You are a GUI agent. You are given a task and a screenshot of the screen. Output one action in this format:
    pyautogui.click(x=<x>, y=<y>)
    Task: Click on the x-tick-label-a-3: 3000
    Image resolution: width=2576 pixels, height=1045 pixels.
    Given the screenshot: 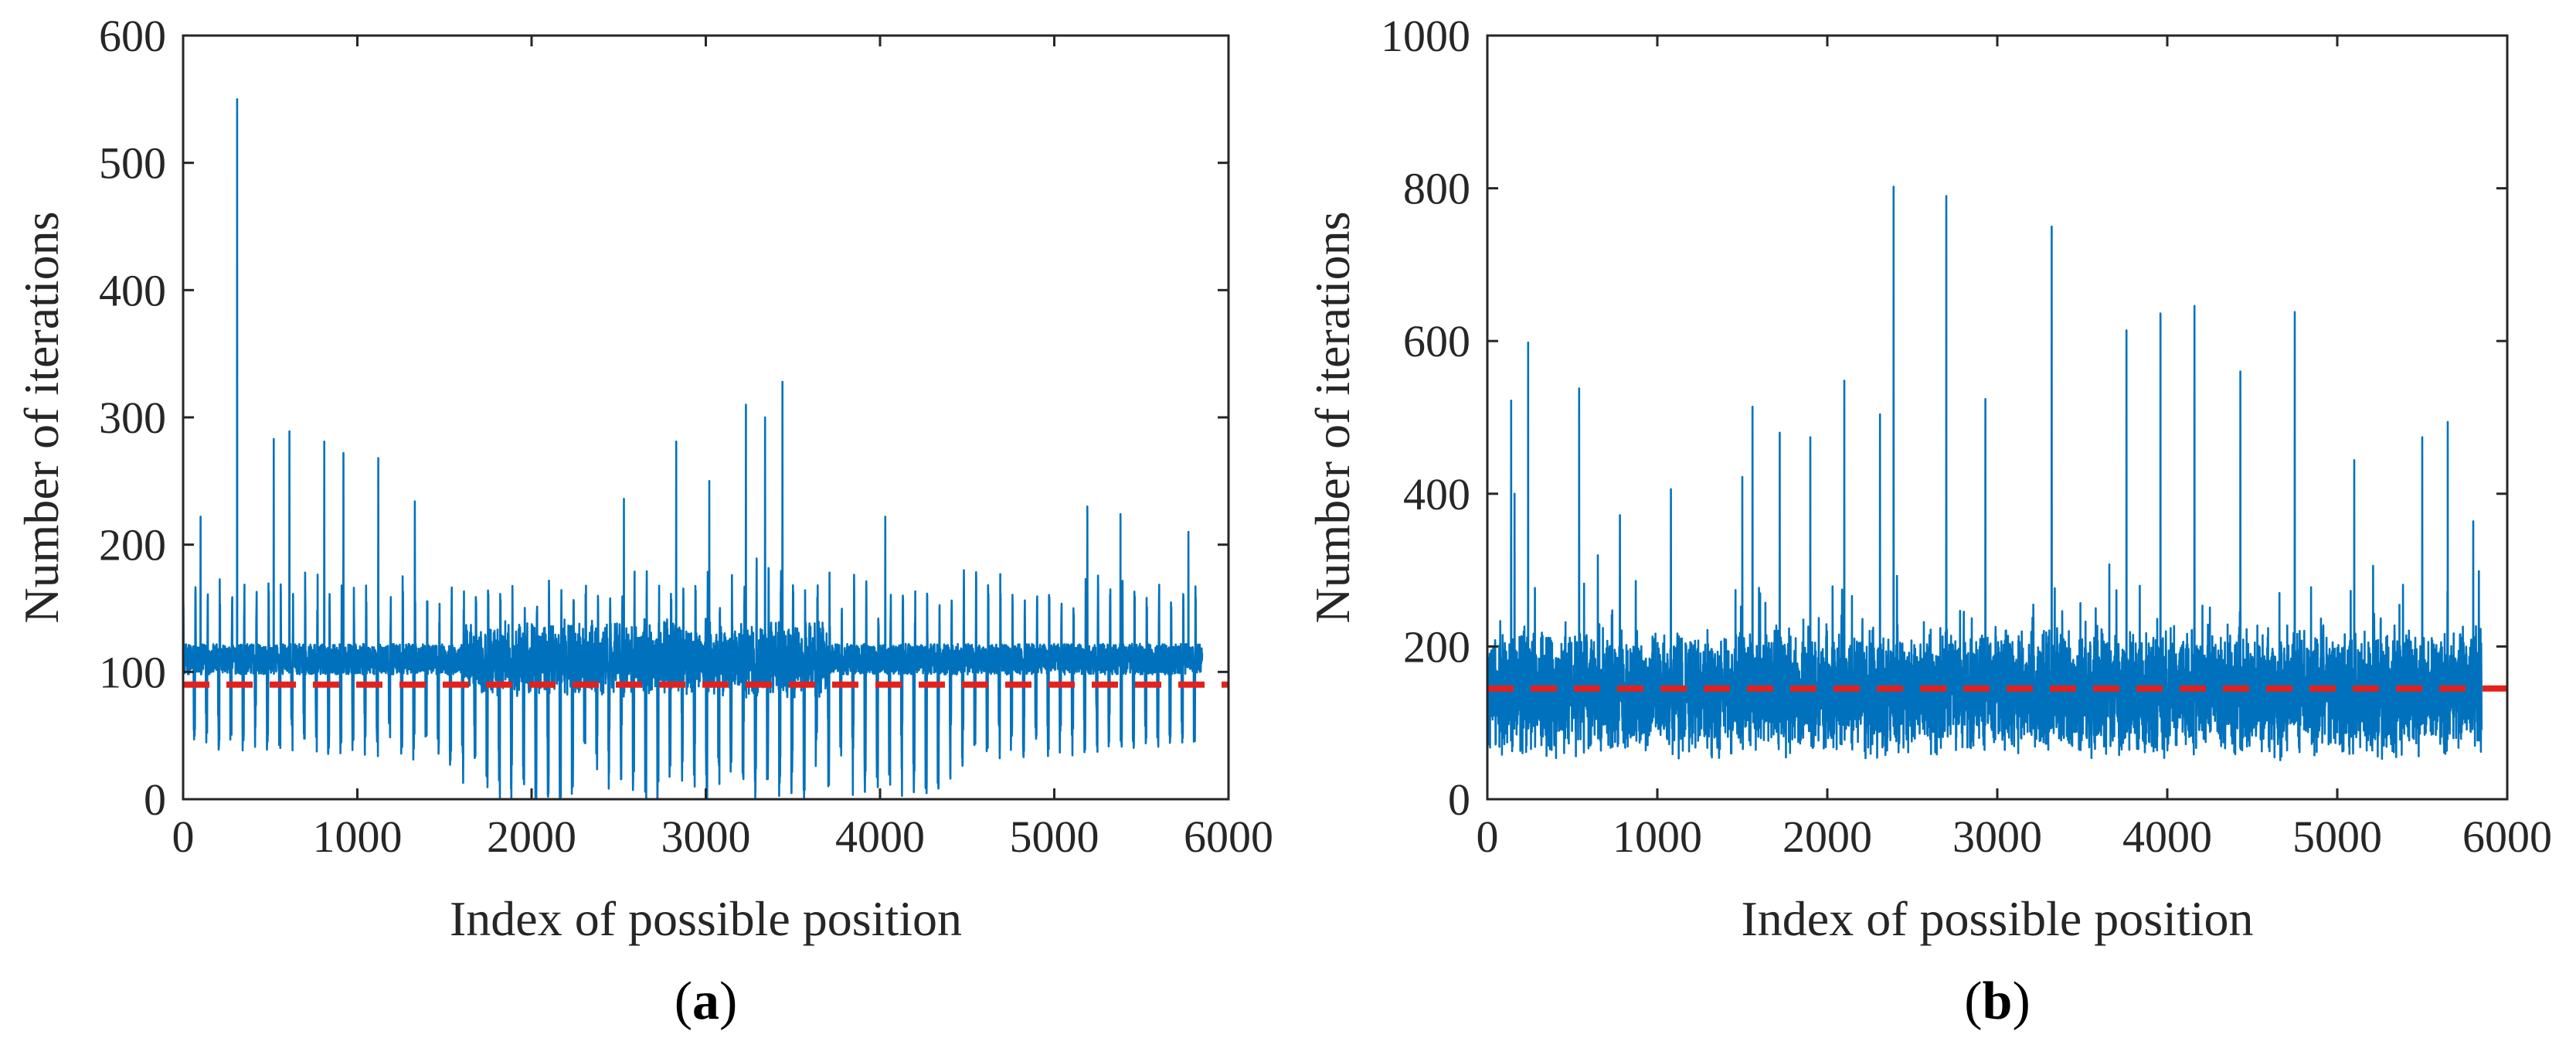 What is the action you would take?
    pyautogui.click(x=706, y=837)
    